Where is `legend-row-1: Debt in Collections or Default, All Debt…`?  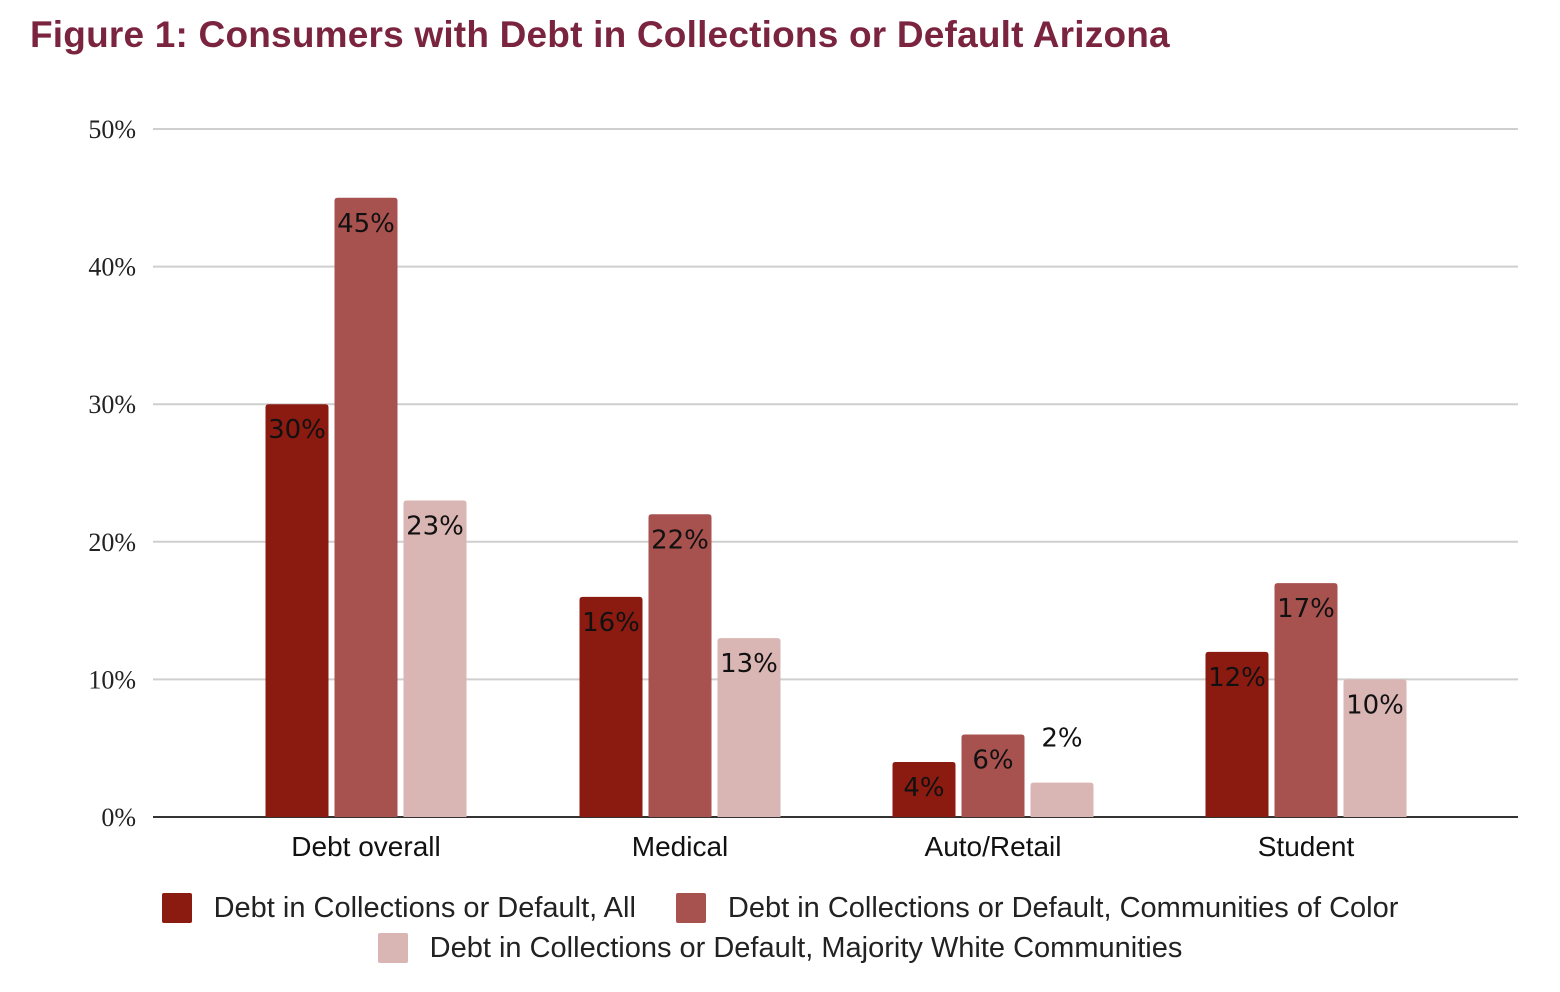 legend-row-1: Debt in Collections or Default, All Debt… is located at coordinates (780, 908).